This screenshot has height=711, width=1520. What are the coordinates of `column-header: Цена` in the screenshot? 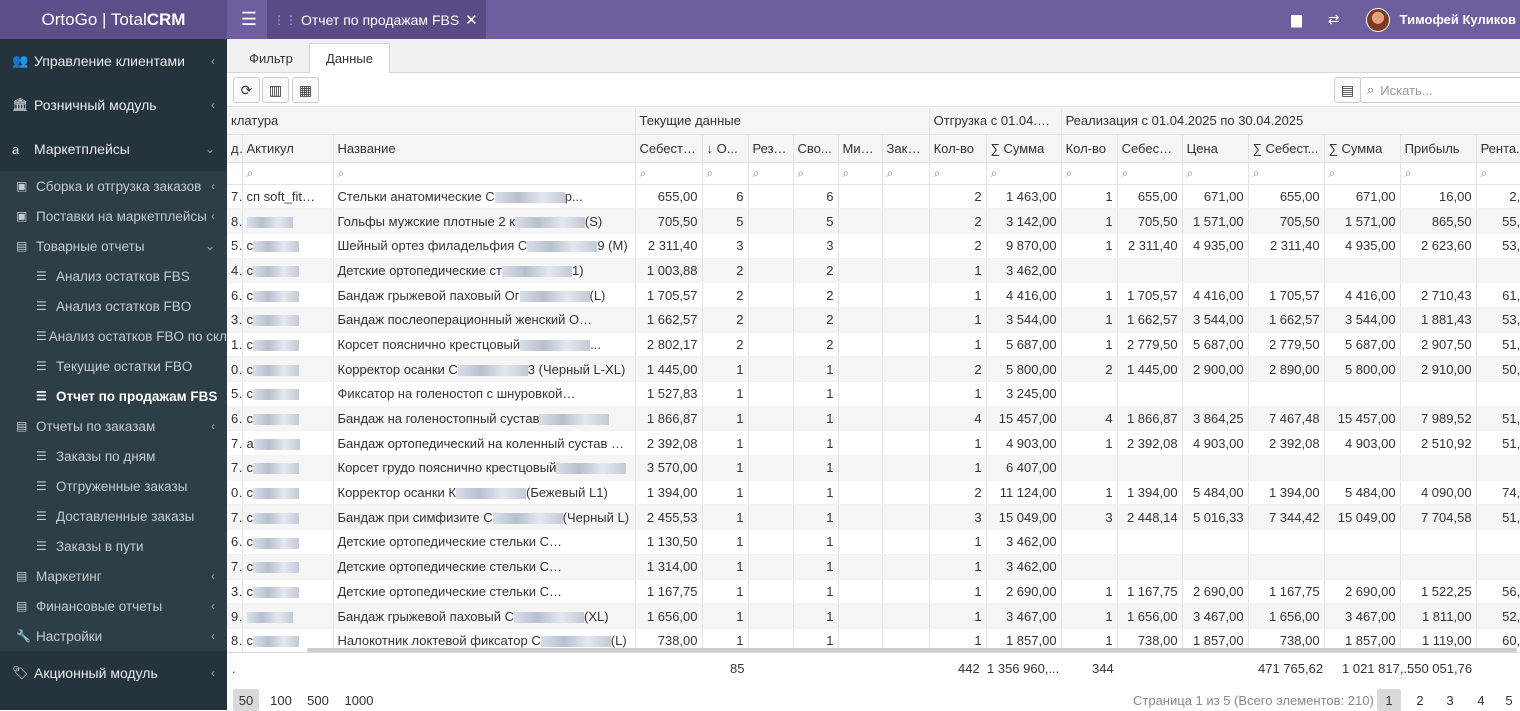 It's located at (1215, 148).